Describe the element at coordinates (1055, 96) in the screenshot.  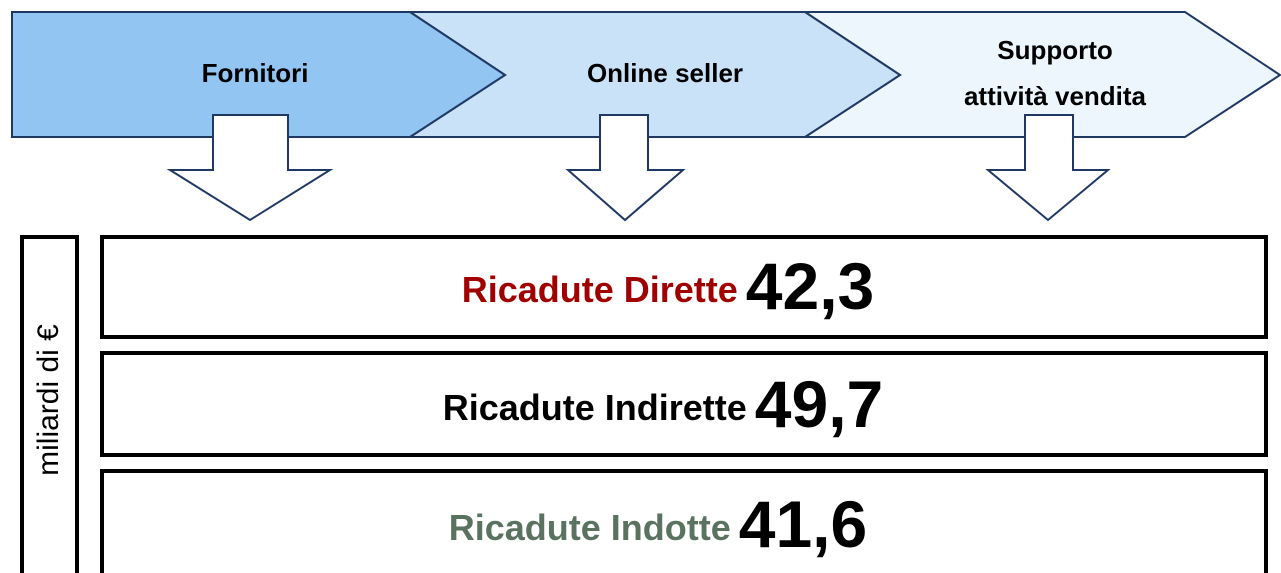
I see `stage-label: attività vendita` at that location.